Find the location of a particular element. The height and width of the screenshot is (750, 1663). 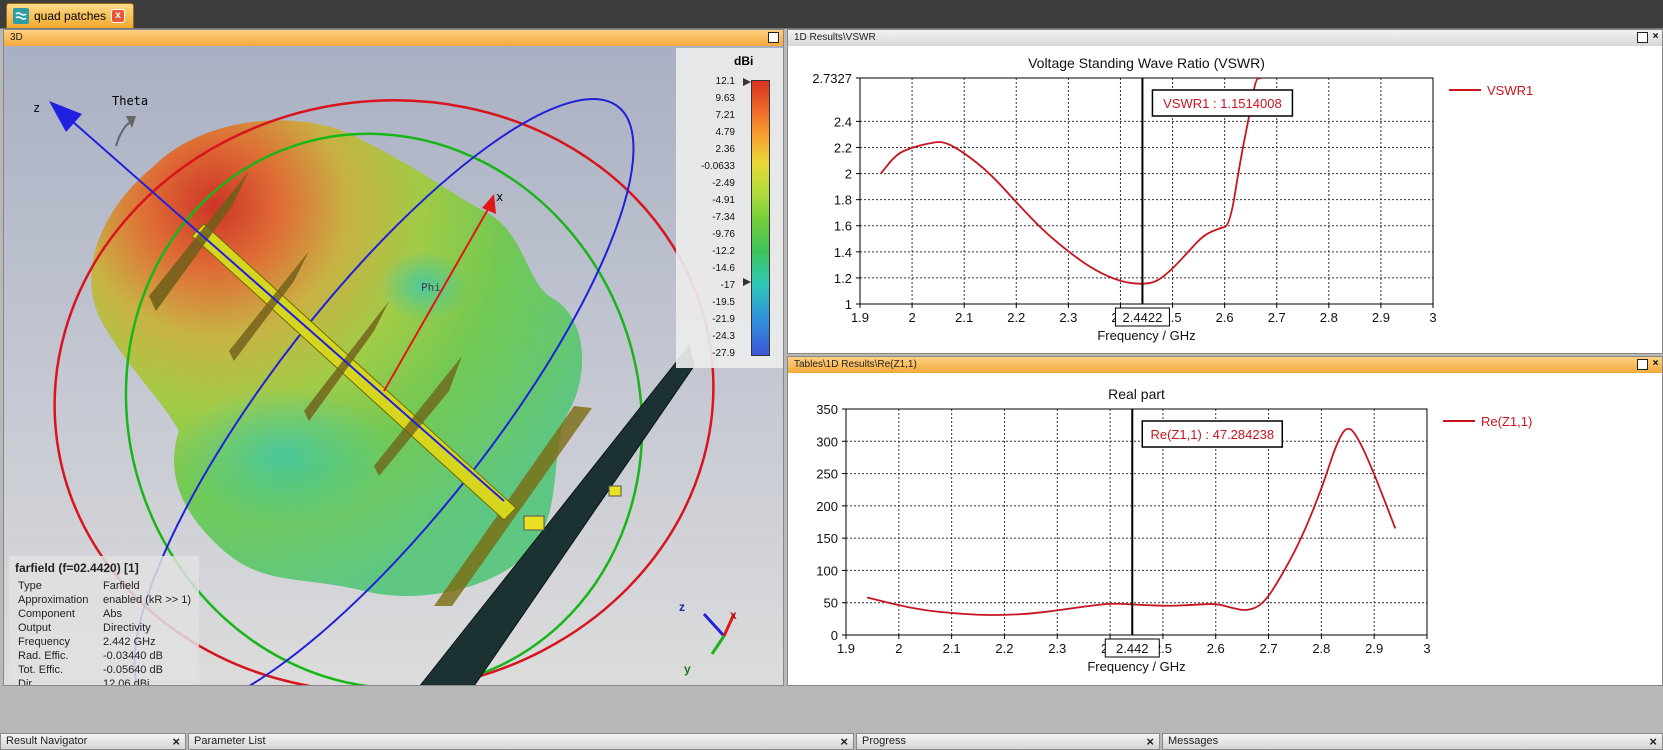

colorbar-tick-label: -0.0633 is located at coordinates (718, 166).